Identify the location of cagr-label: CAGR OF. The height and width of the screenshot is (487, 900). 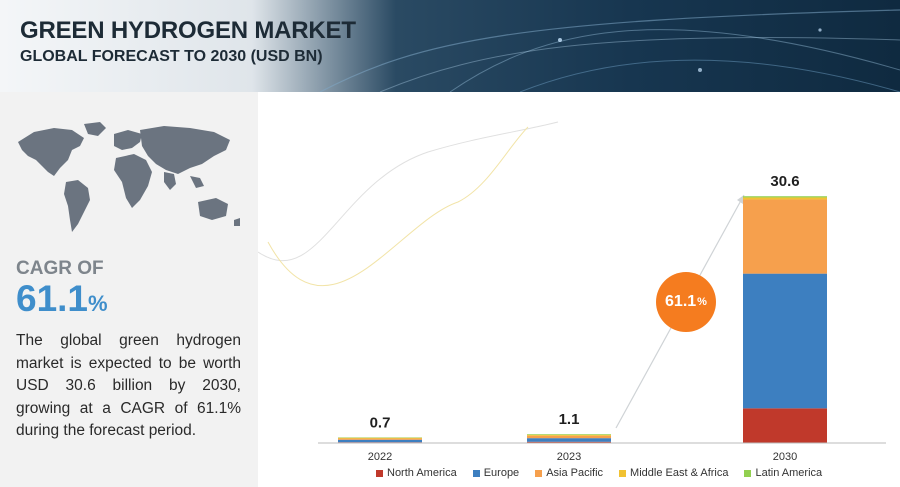
(60, 268).